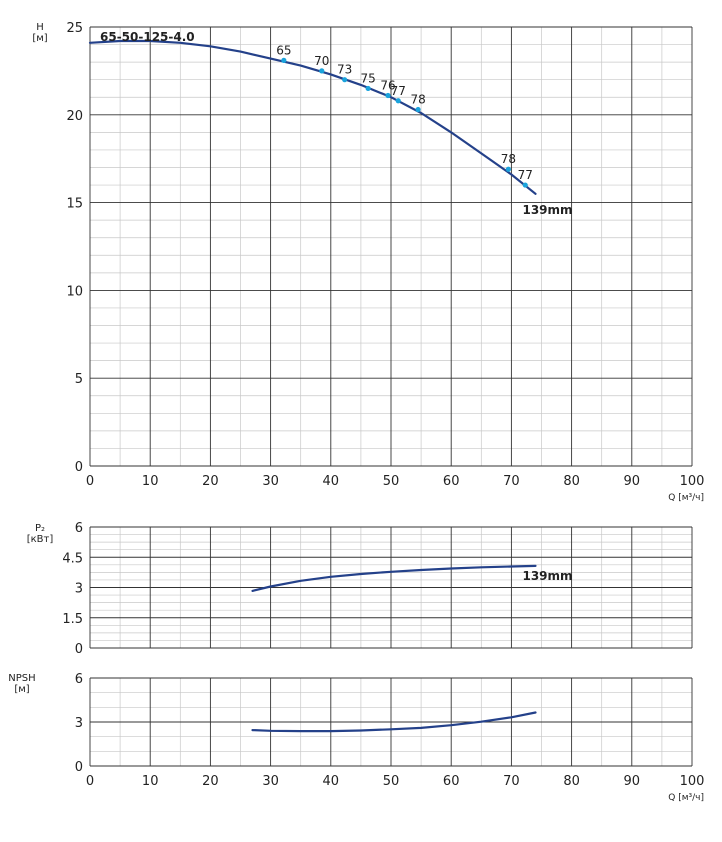 The image size is (722, 842). I want to click on npsh-x-tick-label: 20, so click(210, 781).